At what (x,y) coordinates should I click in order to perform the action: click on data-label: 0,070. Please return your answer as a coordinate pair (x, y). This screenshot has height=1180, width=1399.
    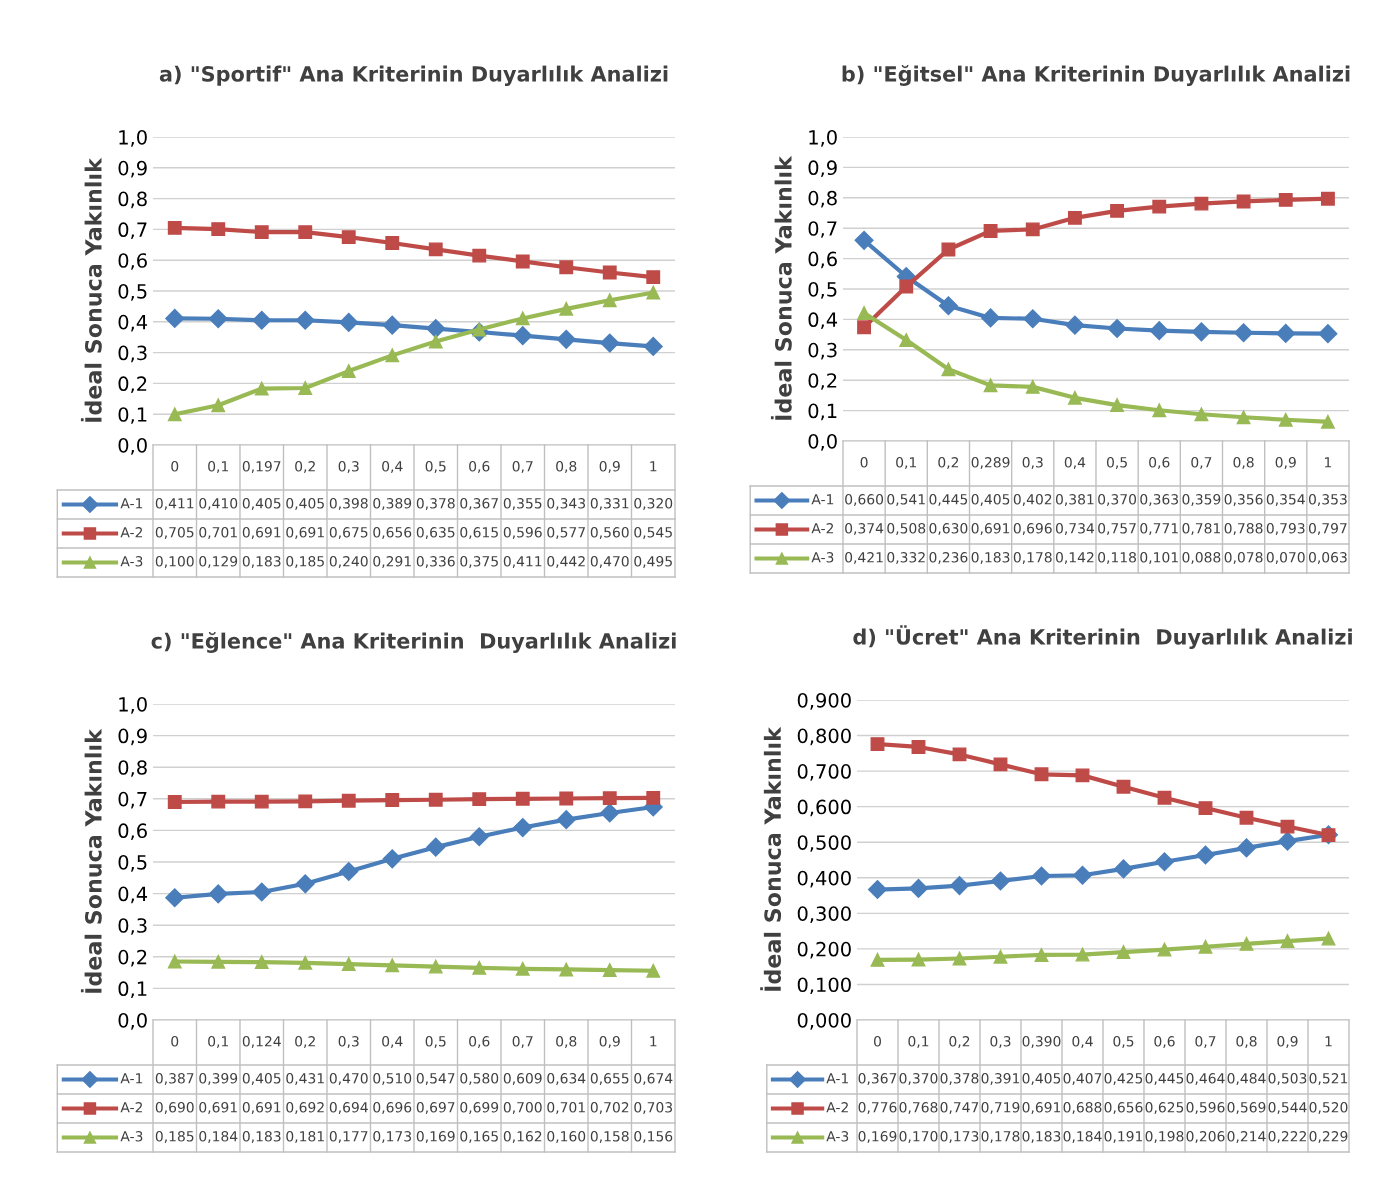
    Looking at the image, I should click on (1285, 558).